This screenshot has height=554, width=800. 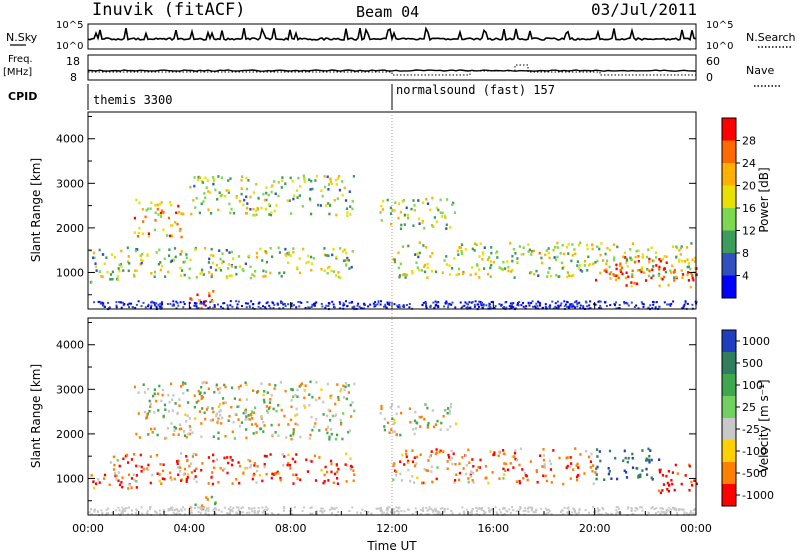 What do you see at coordinates (729, 341) in the screenshot?
I see `colorbar-segment` at bounding box center [729, 341].